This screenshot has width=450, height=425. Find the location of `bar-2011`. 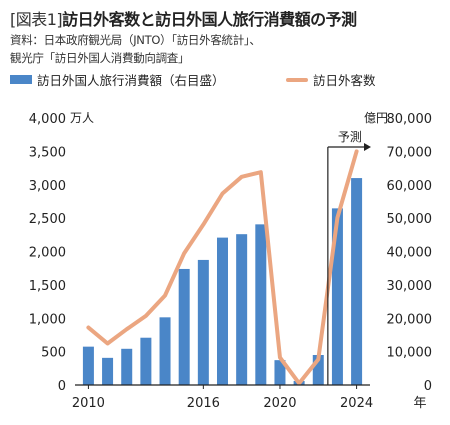

bar-2011 is located at coordinates (108, 371).